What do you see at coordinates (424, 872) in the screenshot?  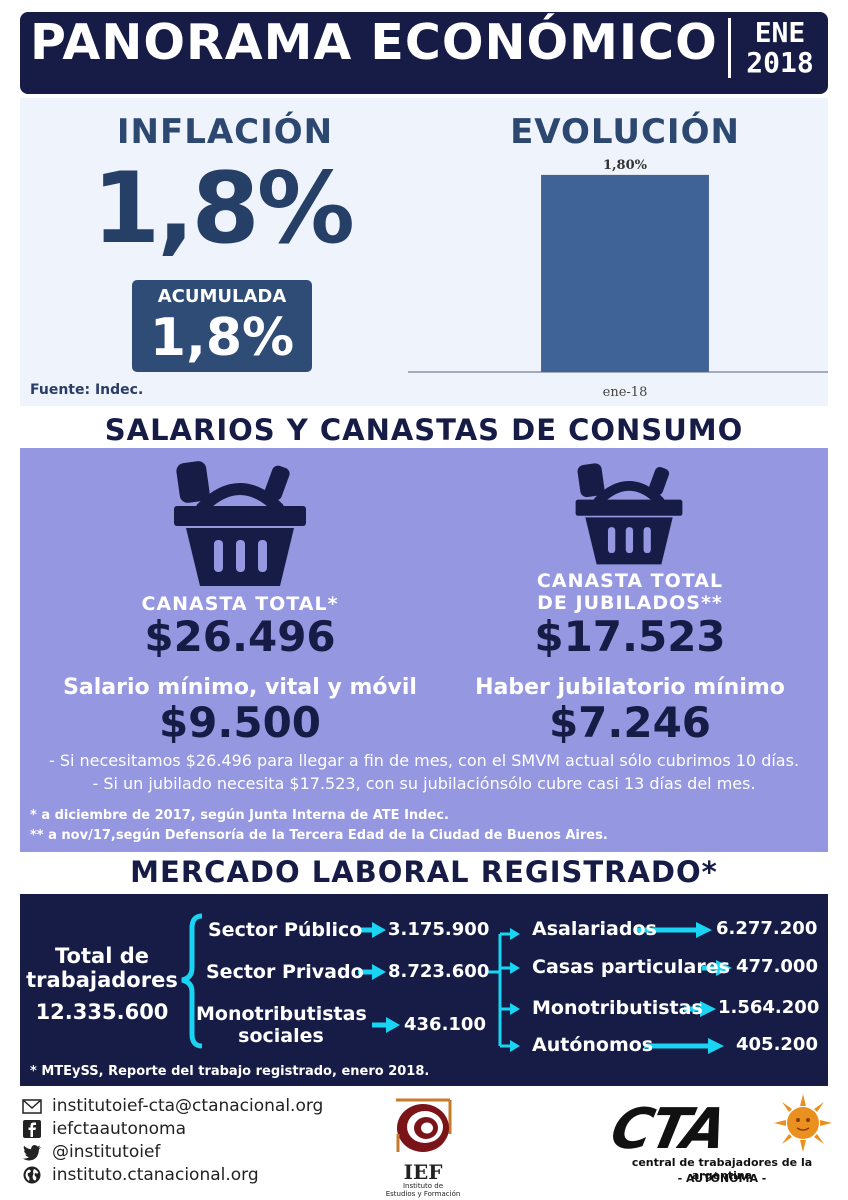 I see `labor-market-heading: MERCADO LABORAL REGISTRADO*` at bounding box center [424, 872].